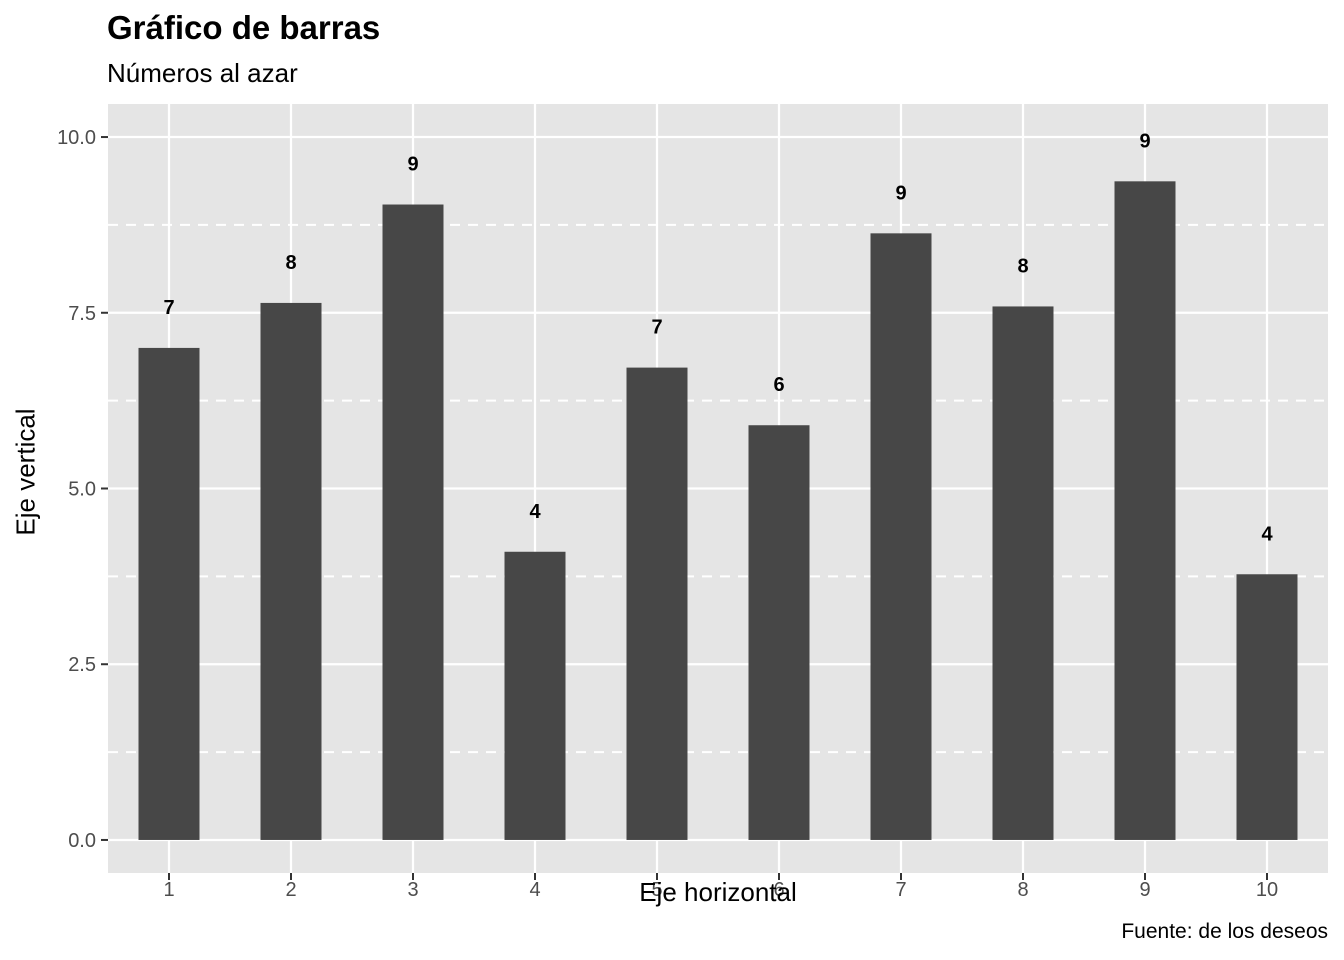 The width and height of the screenshot is (1344, 960). What do you see at coordinates (778, 385) in the screenshot?
I see `data-label-6: 6` at bounding box center [778, 385].